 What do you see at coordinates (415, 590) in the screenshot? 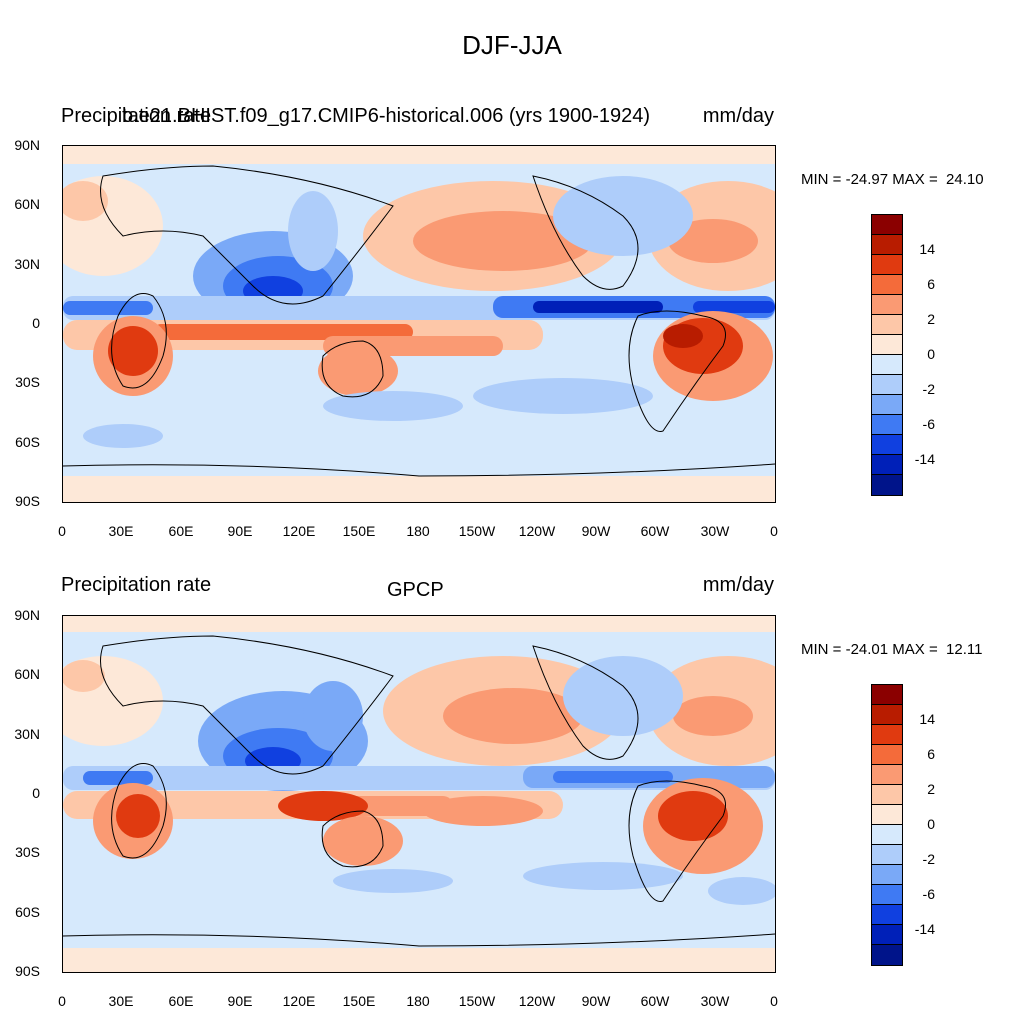
I see `panel-center-label: GPCP` at bounding box center [415, 590].